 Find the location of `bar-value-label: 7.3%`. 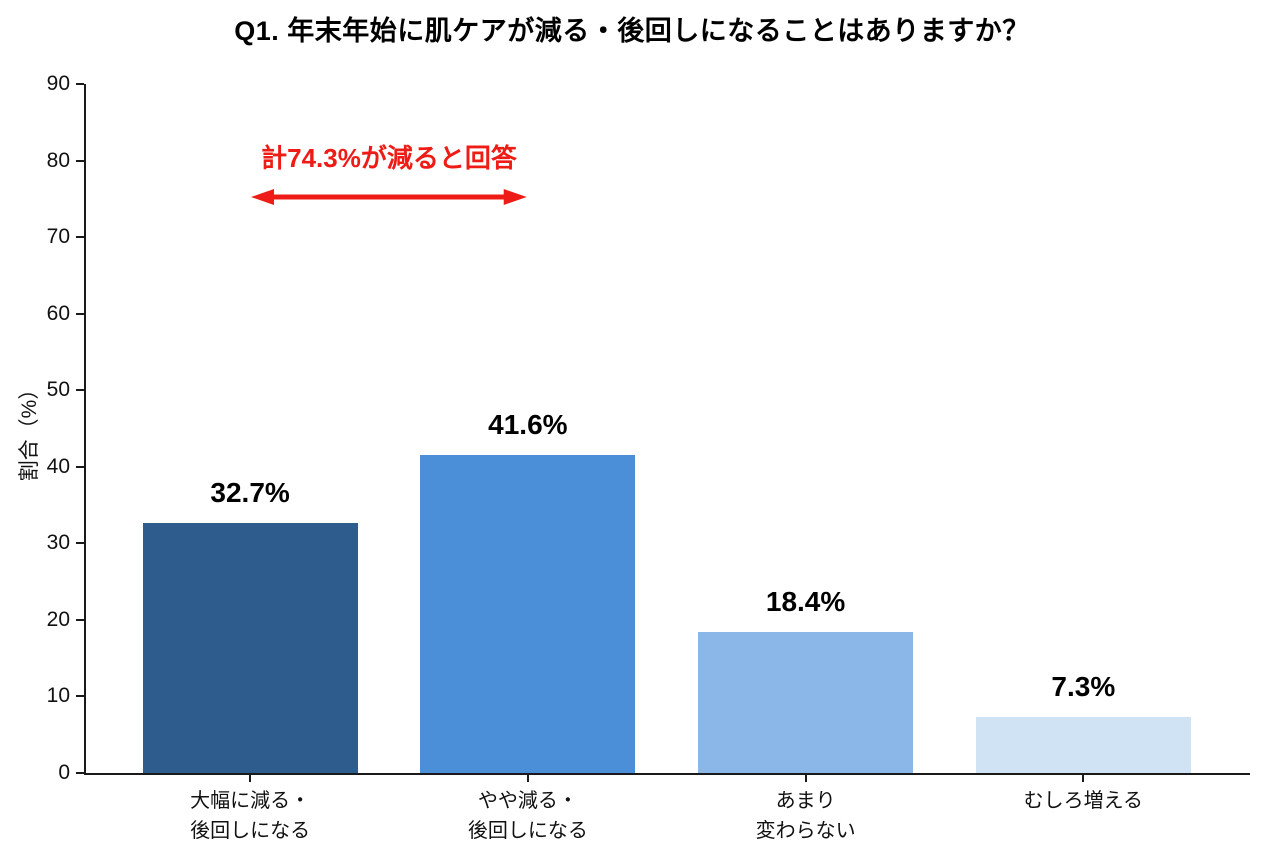

bar-value-label: 7.3% is located at coordinates (1083, 687).